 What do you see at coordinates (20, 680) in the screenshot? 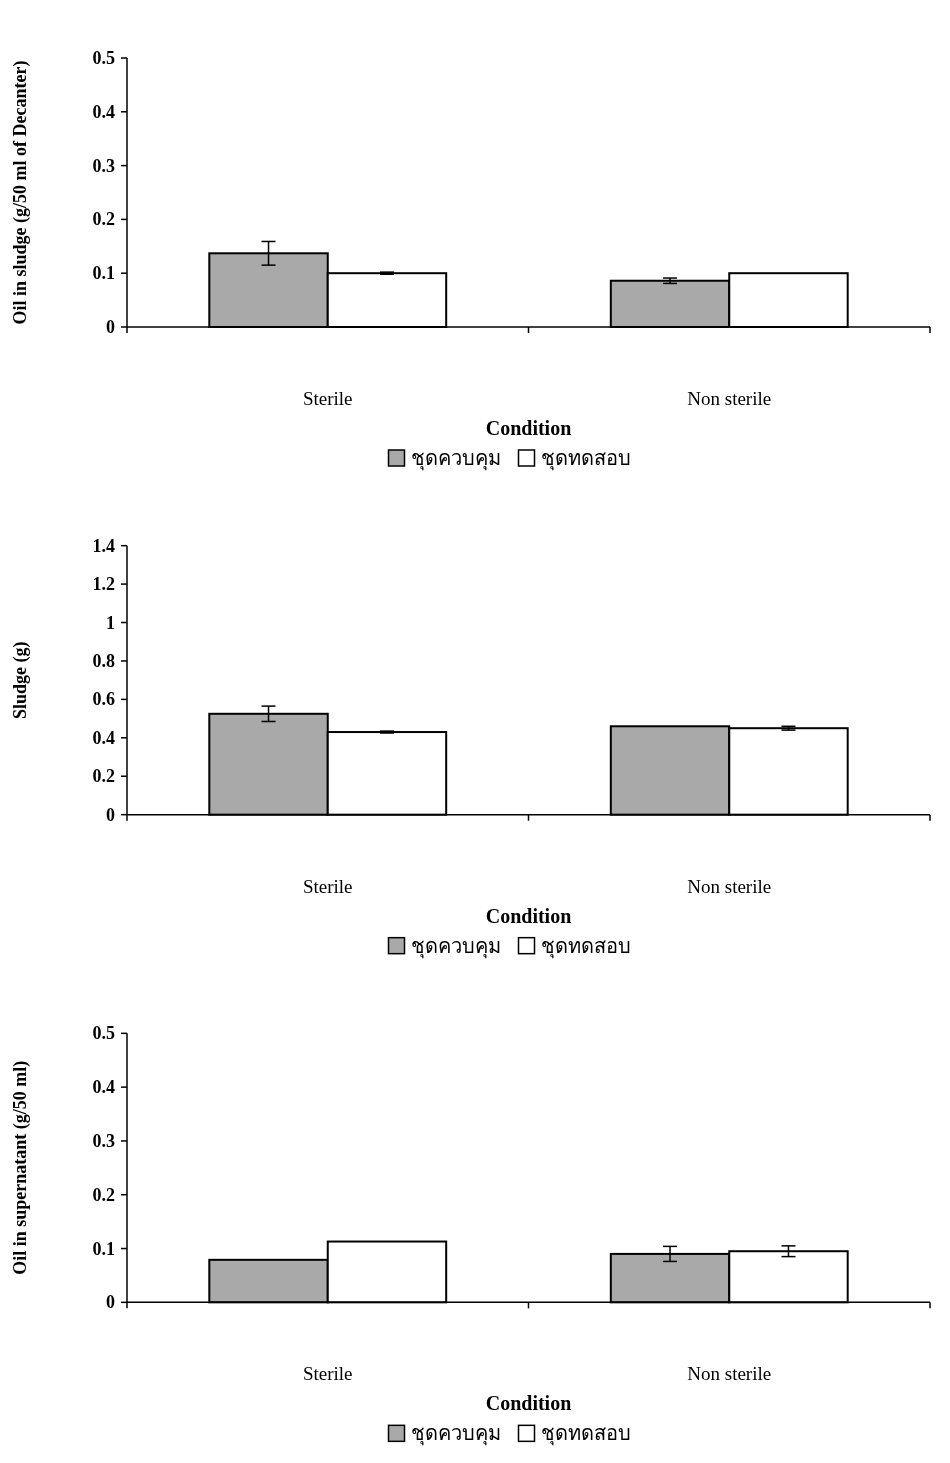
I see `y-axis-title: Sludge (g)` at bounding box center [20, 680].